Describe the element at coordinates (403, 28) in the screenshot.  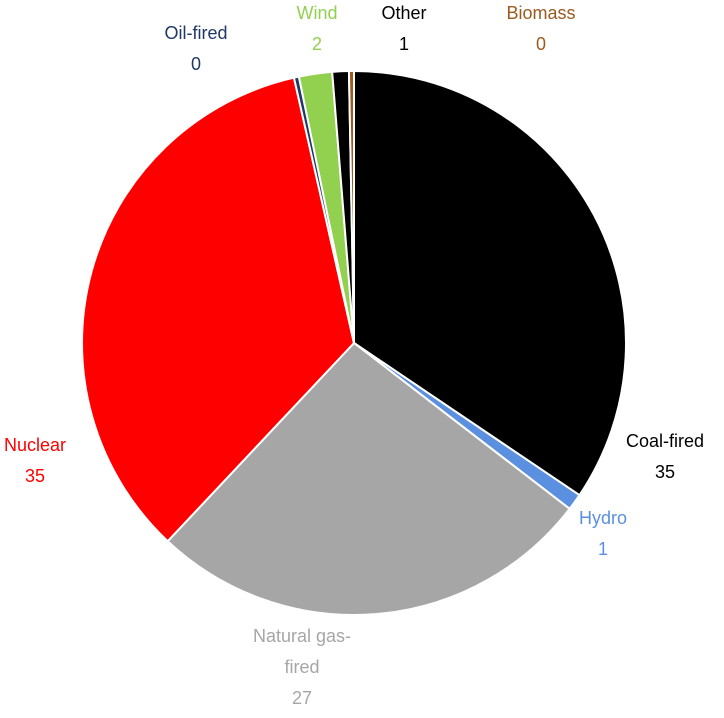
I see `slice-label-other: Other 1` at that location.